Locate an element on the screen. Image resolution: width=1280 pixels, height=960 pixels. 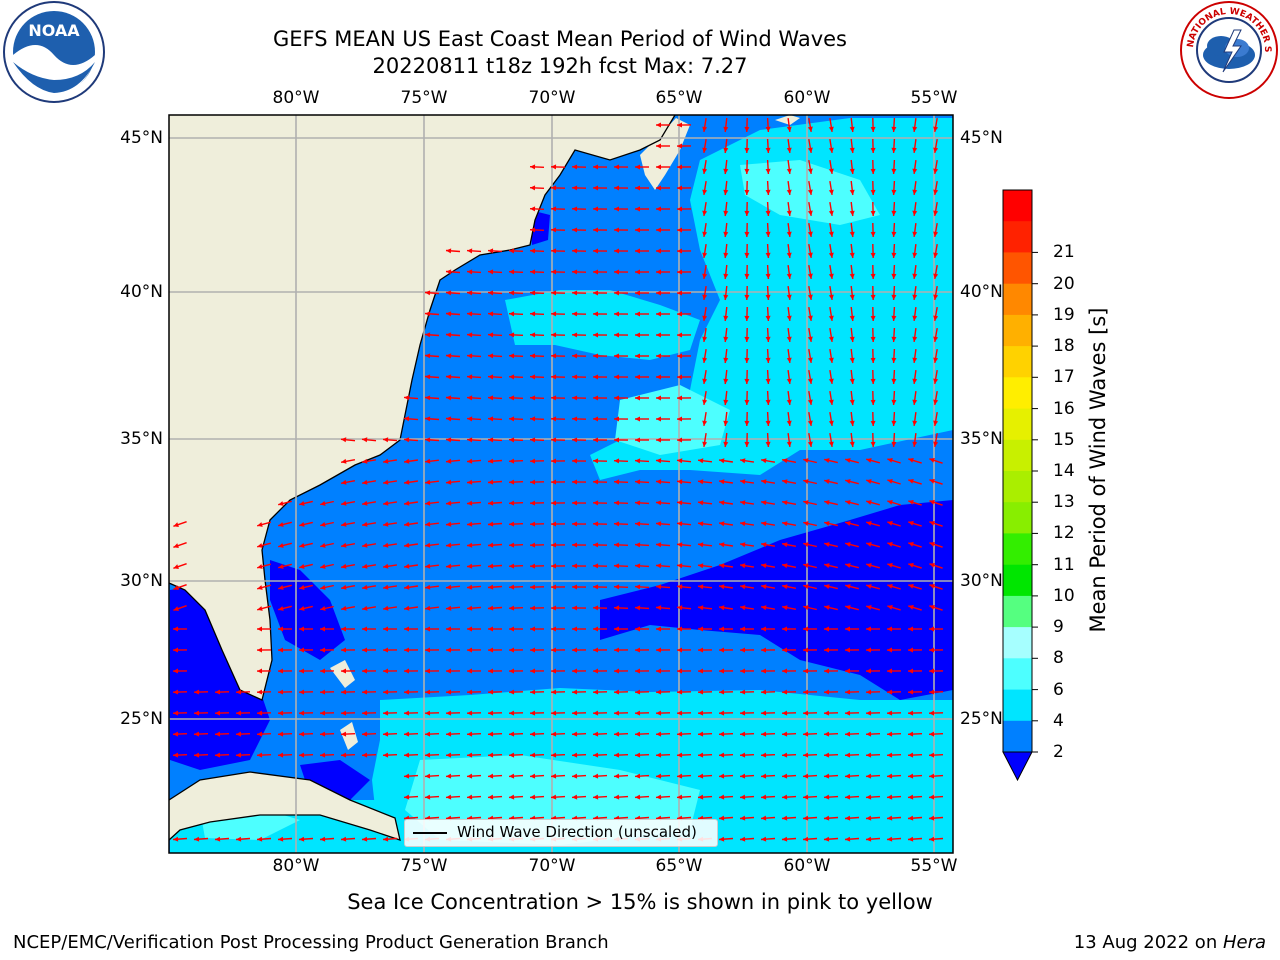
lat-label-left: 40°N is located at coordinates (141, 292).